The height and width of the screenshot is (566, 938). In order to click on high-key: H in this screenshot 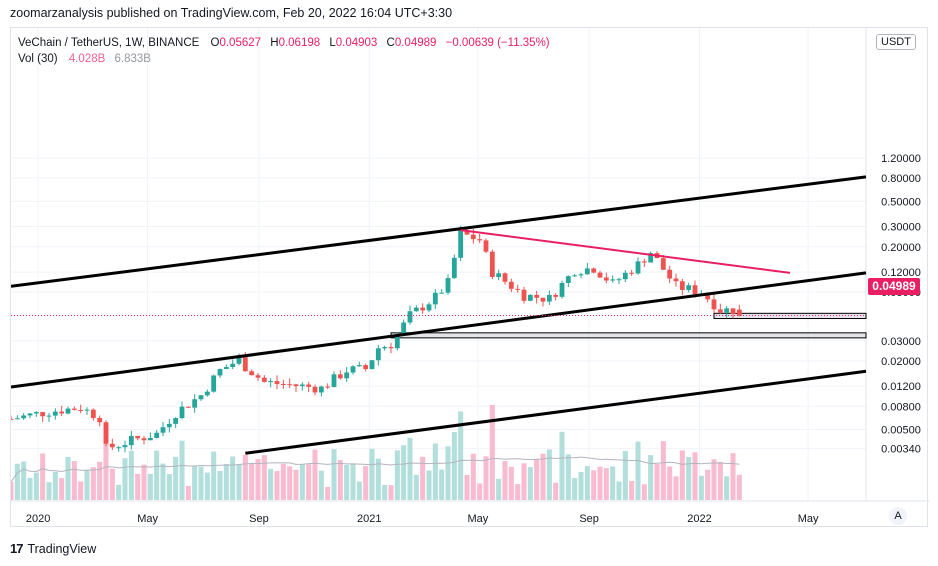, I will do `click(274, 43)`.